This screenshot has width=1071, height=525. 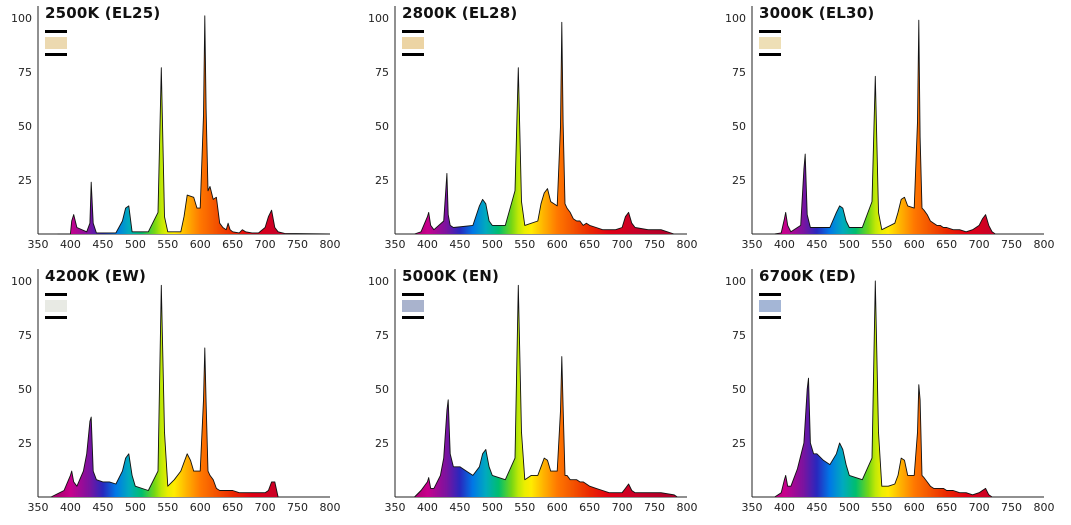 What do you see at coordinates (451, 276) in the screenshot?
I see `chart-title: 5000K (EN)` at bounding box center [451, 276].